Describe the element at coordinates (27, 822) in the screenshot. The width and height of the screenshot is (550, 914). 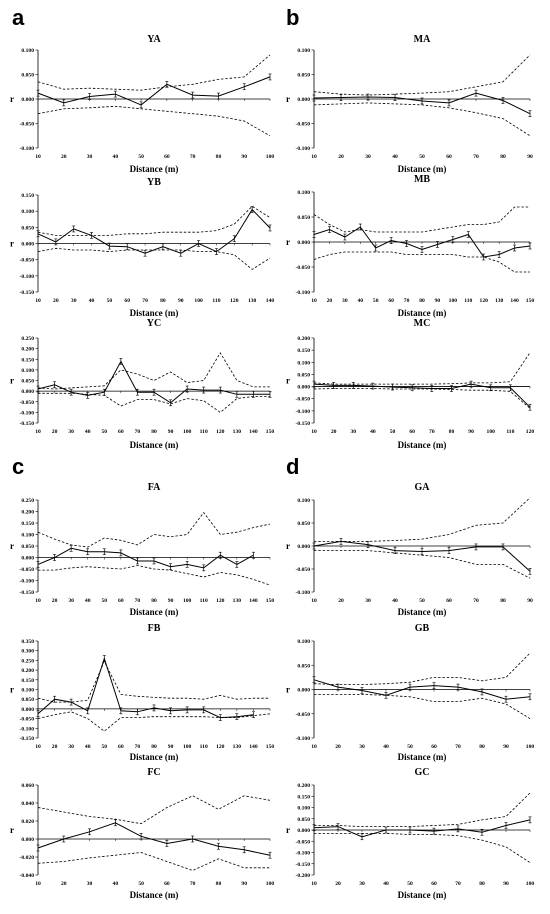
I see `y-tick-label: 0.020` at that location.